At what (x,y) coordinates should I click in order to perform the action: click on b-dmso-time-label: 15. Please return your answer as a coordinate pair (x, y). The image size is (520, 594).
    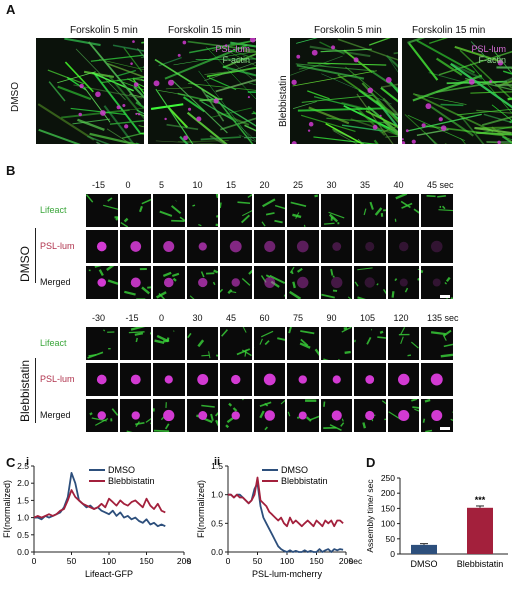
    Looking at the image, I should click on (231, 185).